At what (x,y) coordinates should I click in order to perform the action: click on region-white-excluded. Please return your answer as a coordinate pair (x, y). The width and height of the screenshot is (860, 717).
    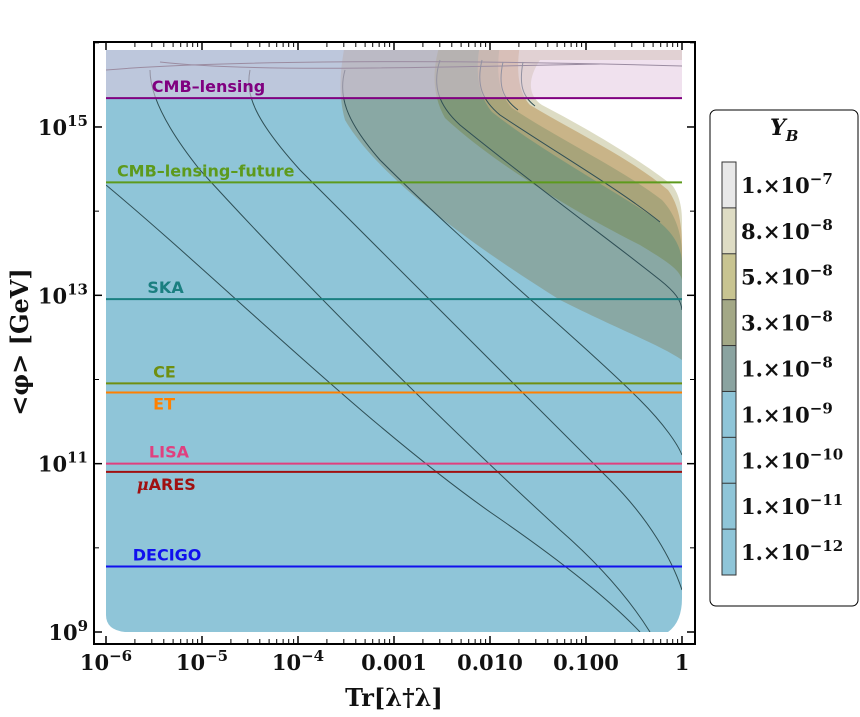
    Looking at the image, I should click on (606, 140).